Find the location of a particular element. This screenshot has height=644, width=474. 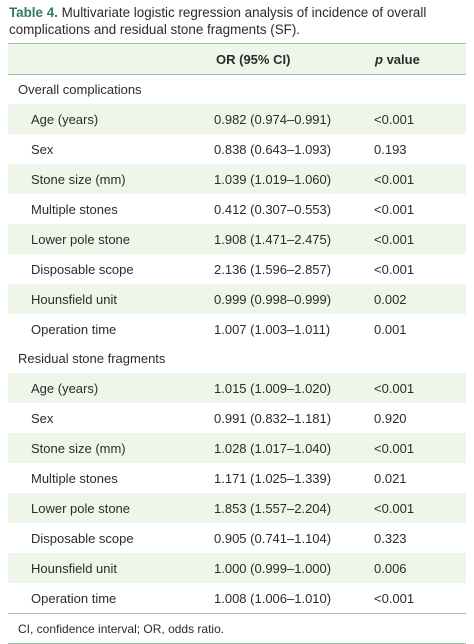

table-footer-row: CI, confidence interval; OR, odds ratio. is located at coordinates (237, 628).